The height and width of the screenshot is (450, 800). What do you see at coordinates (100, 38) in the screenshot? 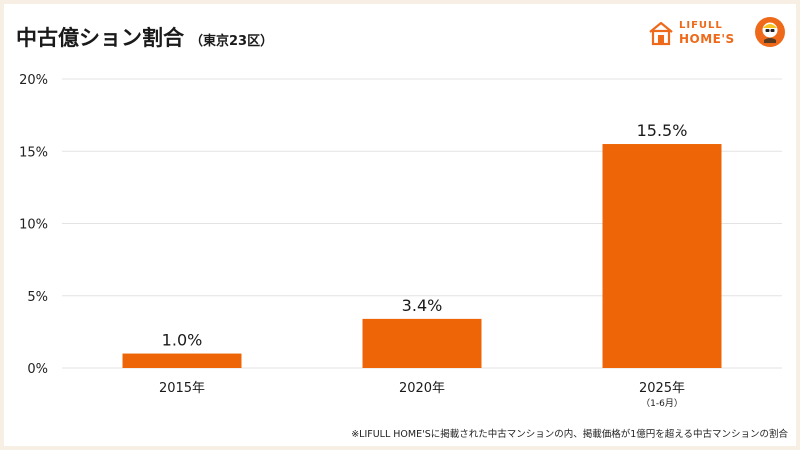
I see `chart-title: 中古億ション割合` at bounding box center [100, 38].